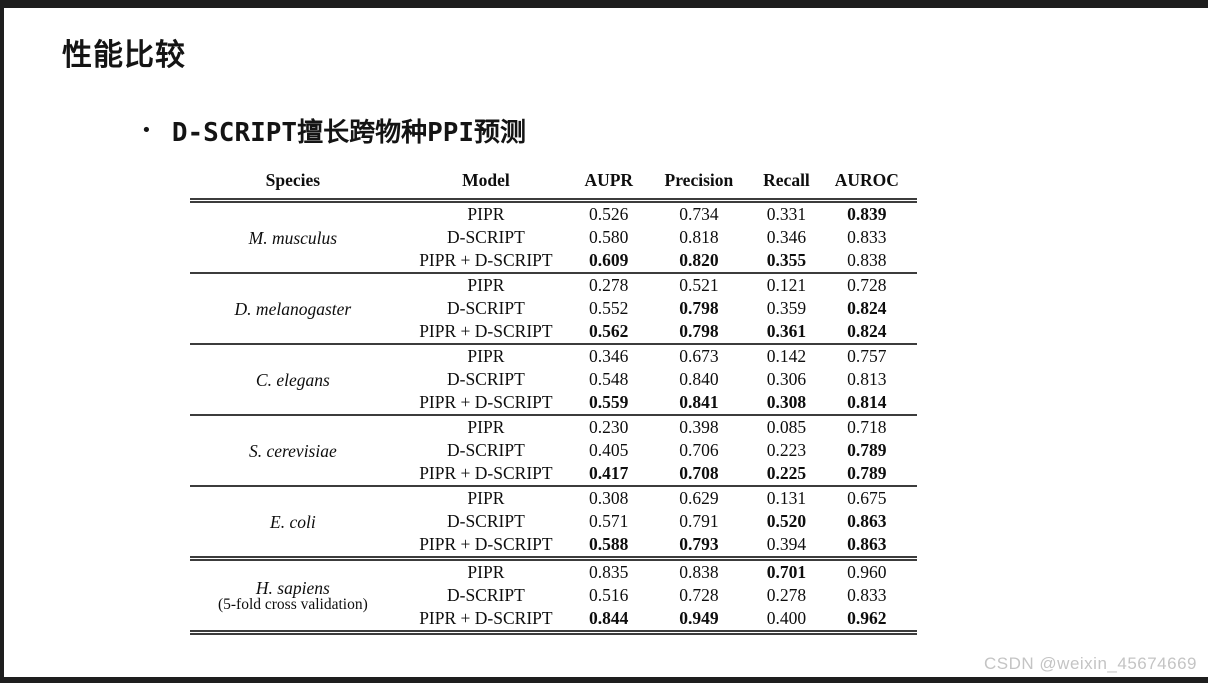 This screenshot has height=683, width=1208. I want to click on table-row: C. elegans PIPR 0.346 0.673 0.142 0.757, so click(553, 367).